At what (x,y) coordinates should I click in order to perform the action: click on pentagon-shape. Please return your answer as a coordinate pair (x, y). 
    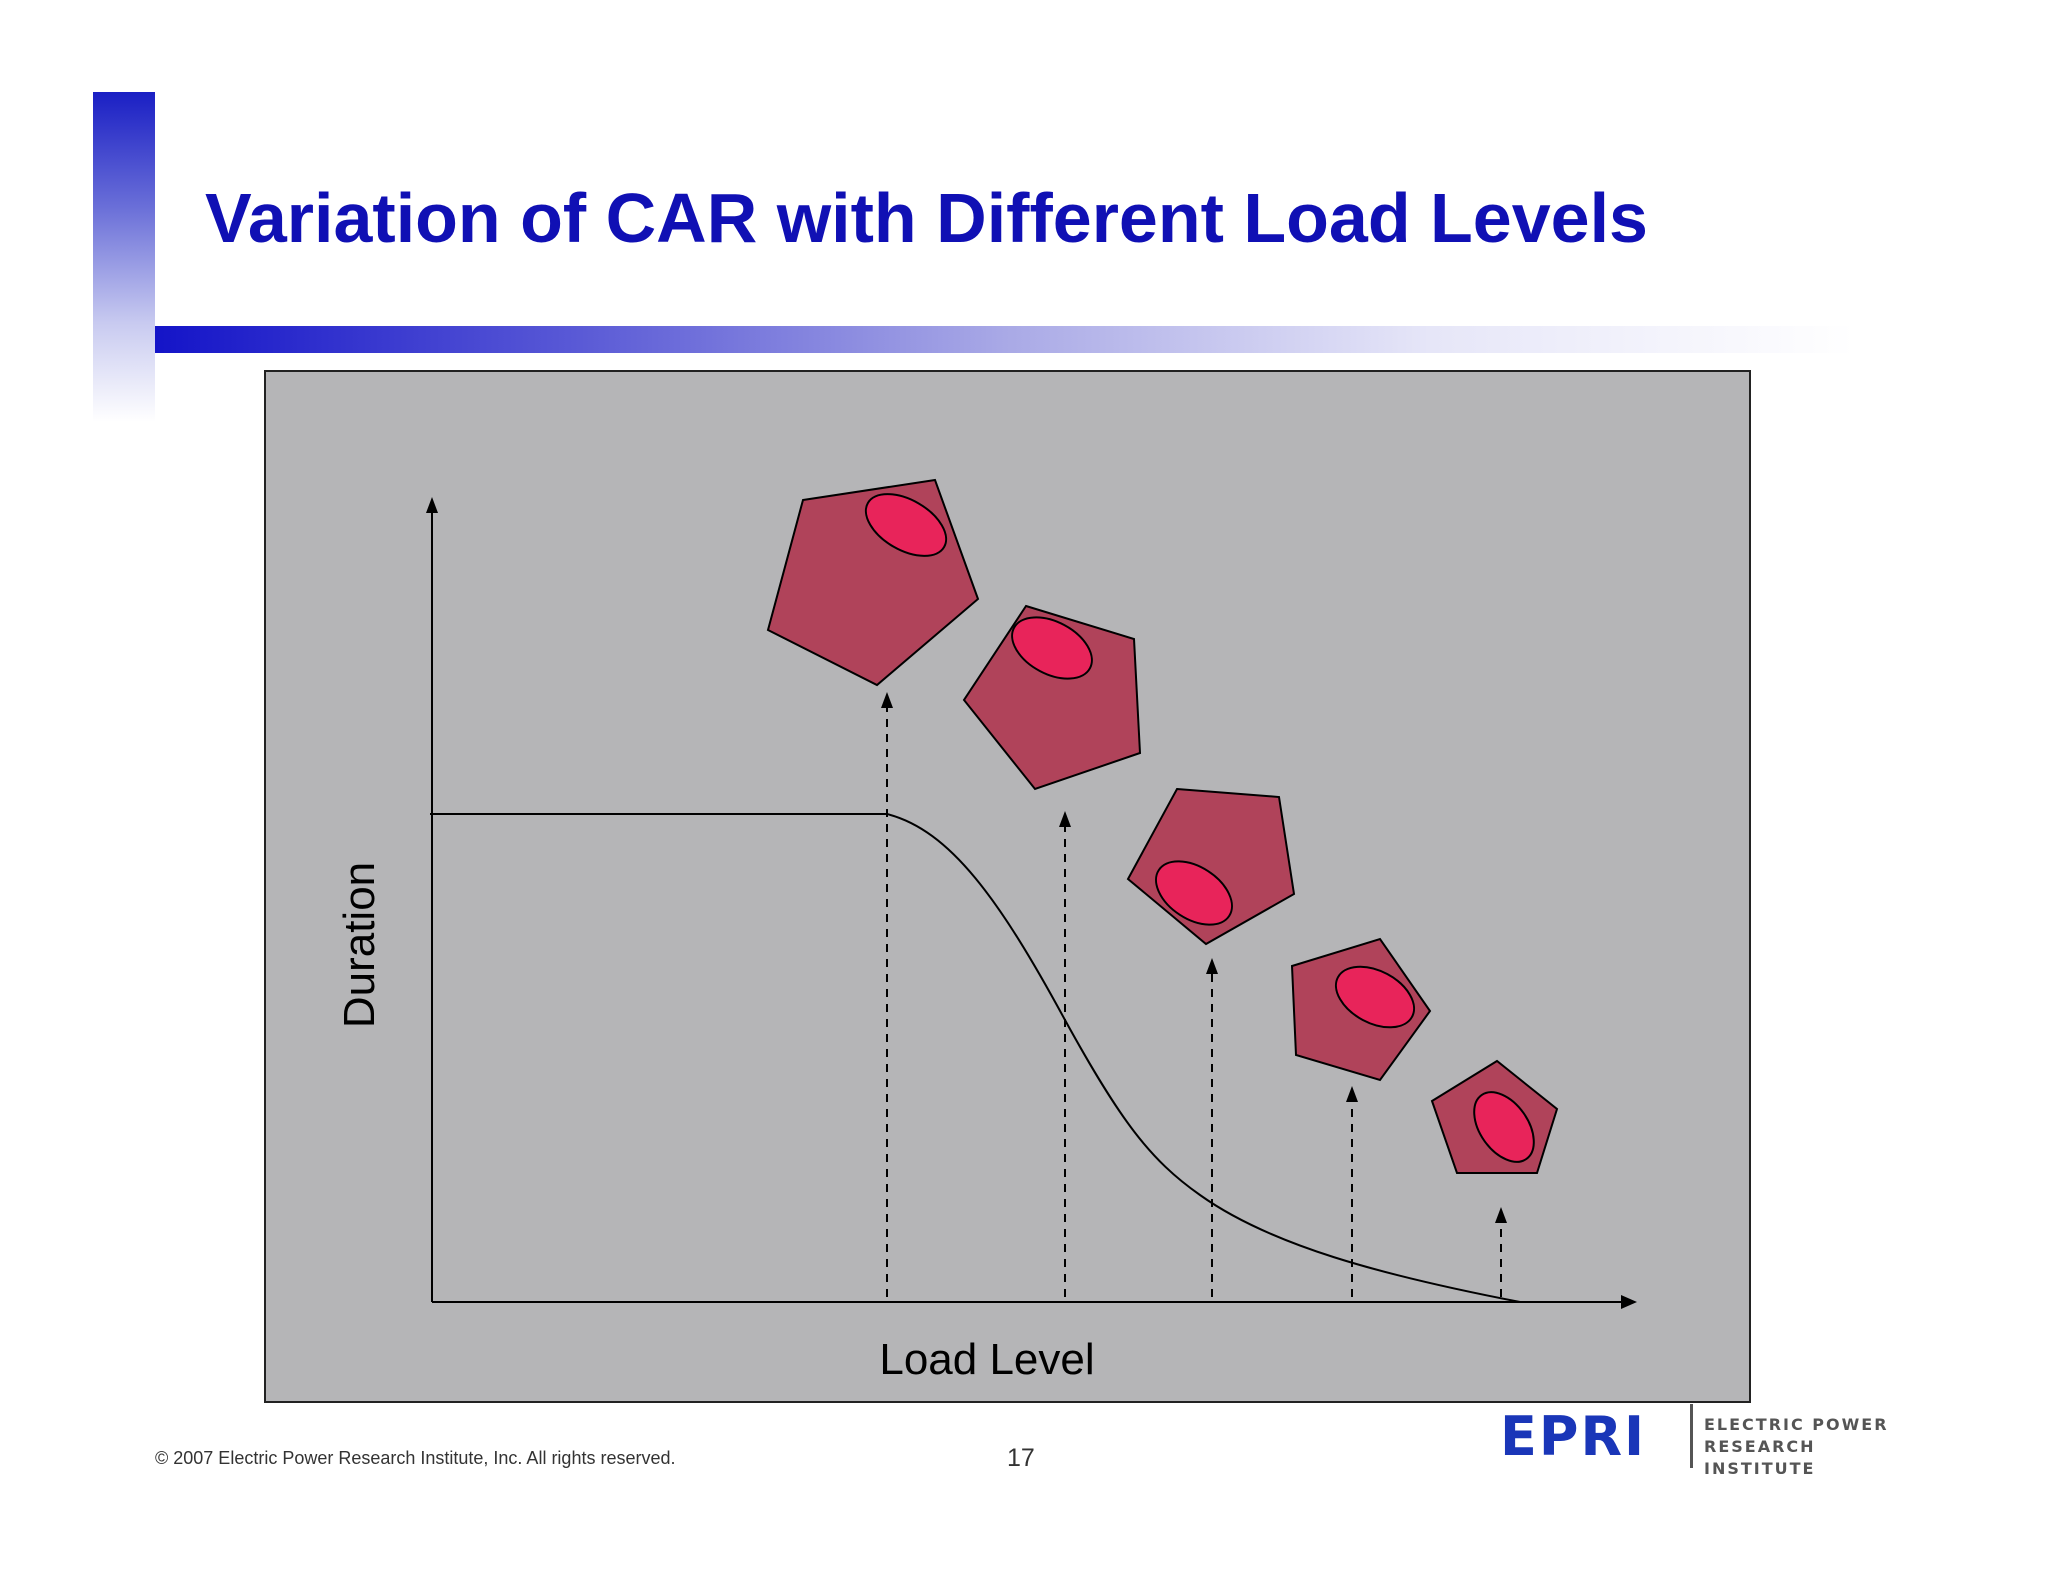
    Looking at the image, I should click on (1052, 697).